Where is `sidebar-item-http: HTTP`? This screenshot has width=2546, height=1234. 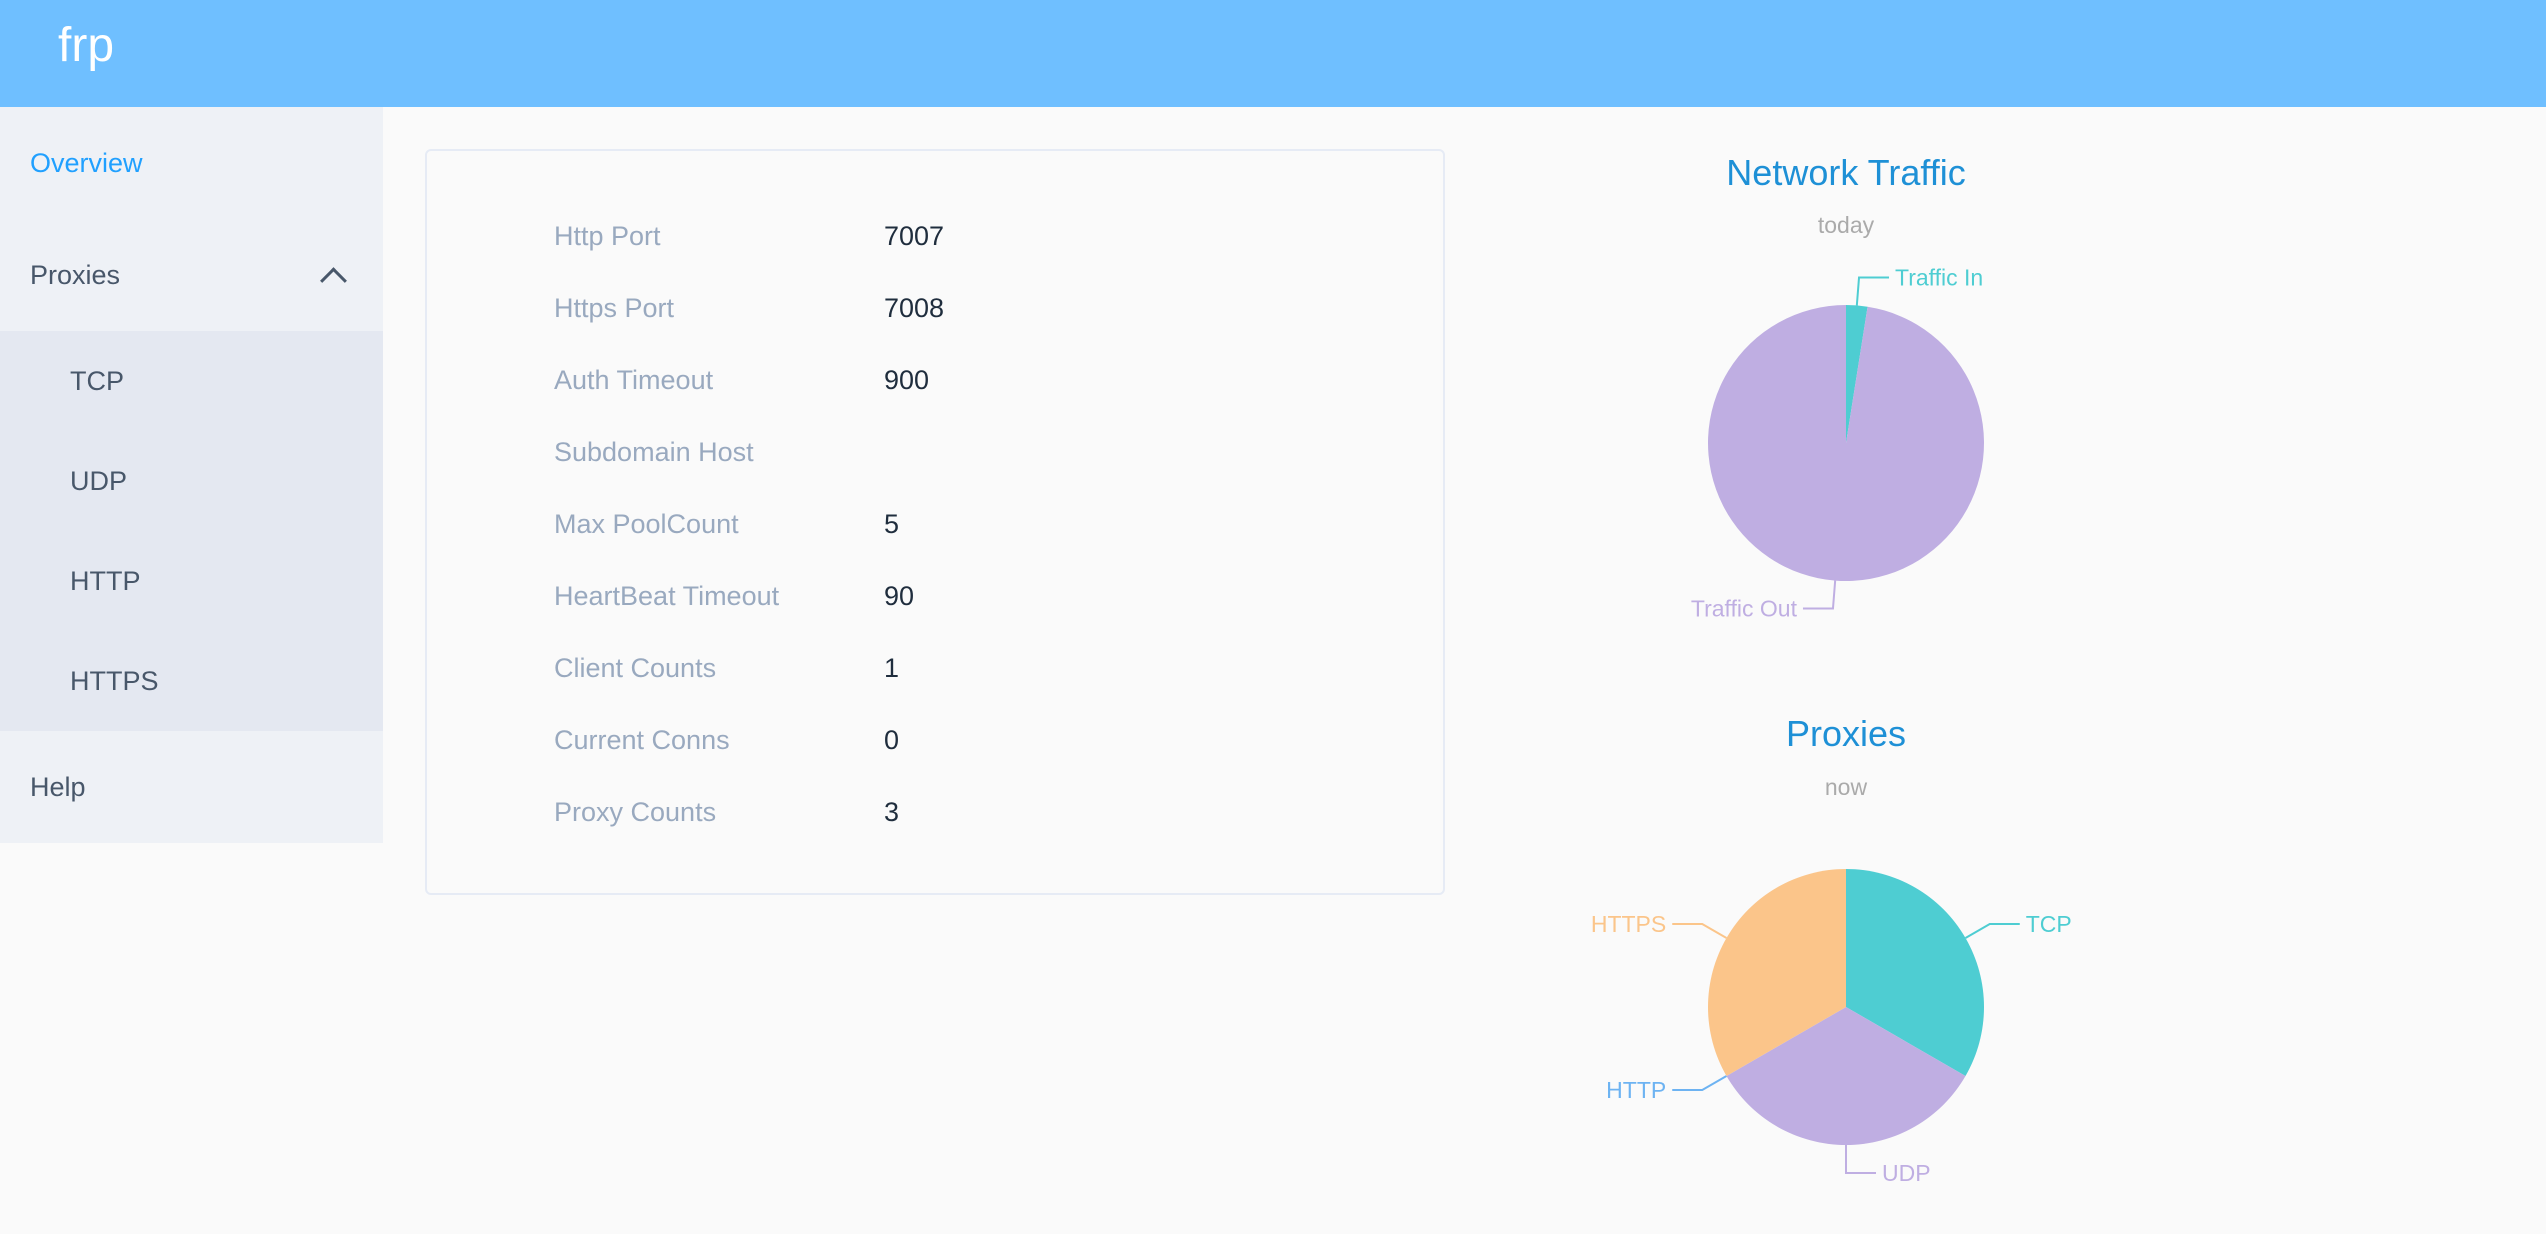
sidebar-item-http: HTTP is located at coordinates (105, 580).